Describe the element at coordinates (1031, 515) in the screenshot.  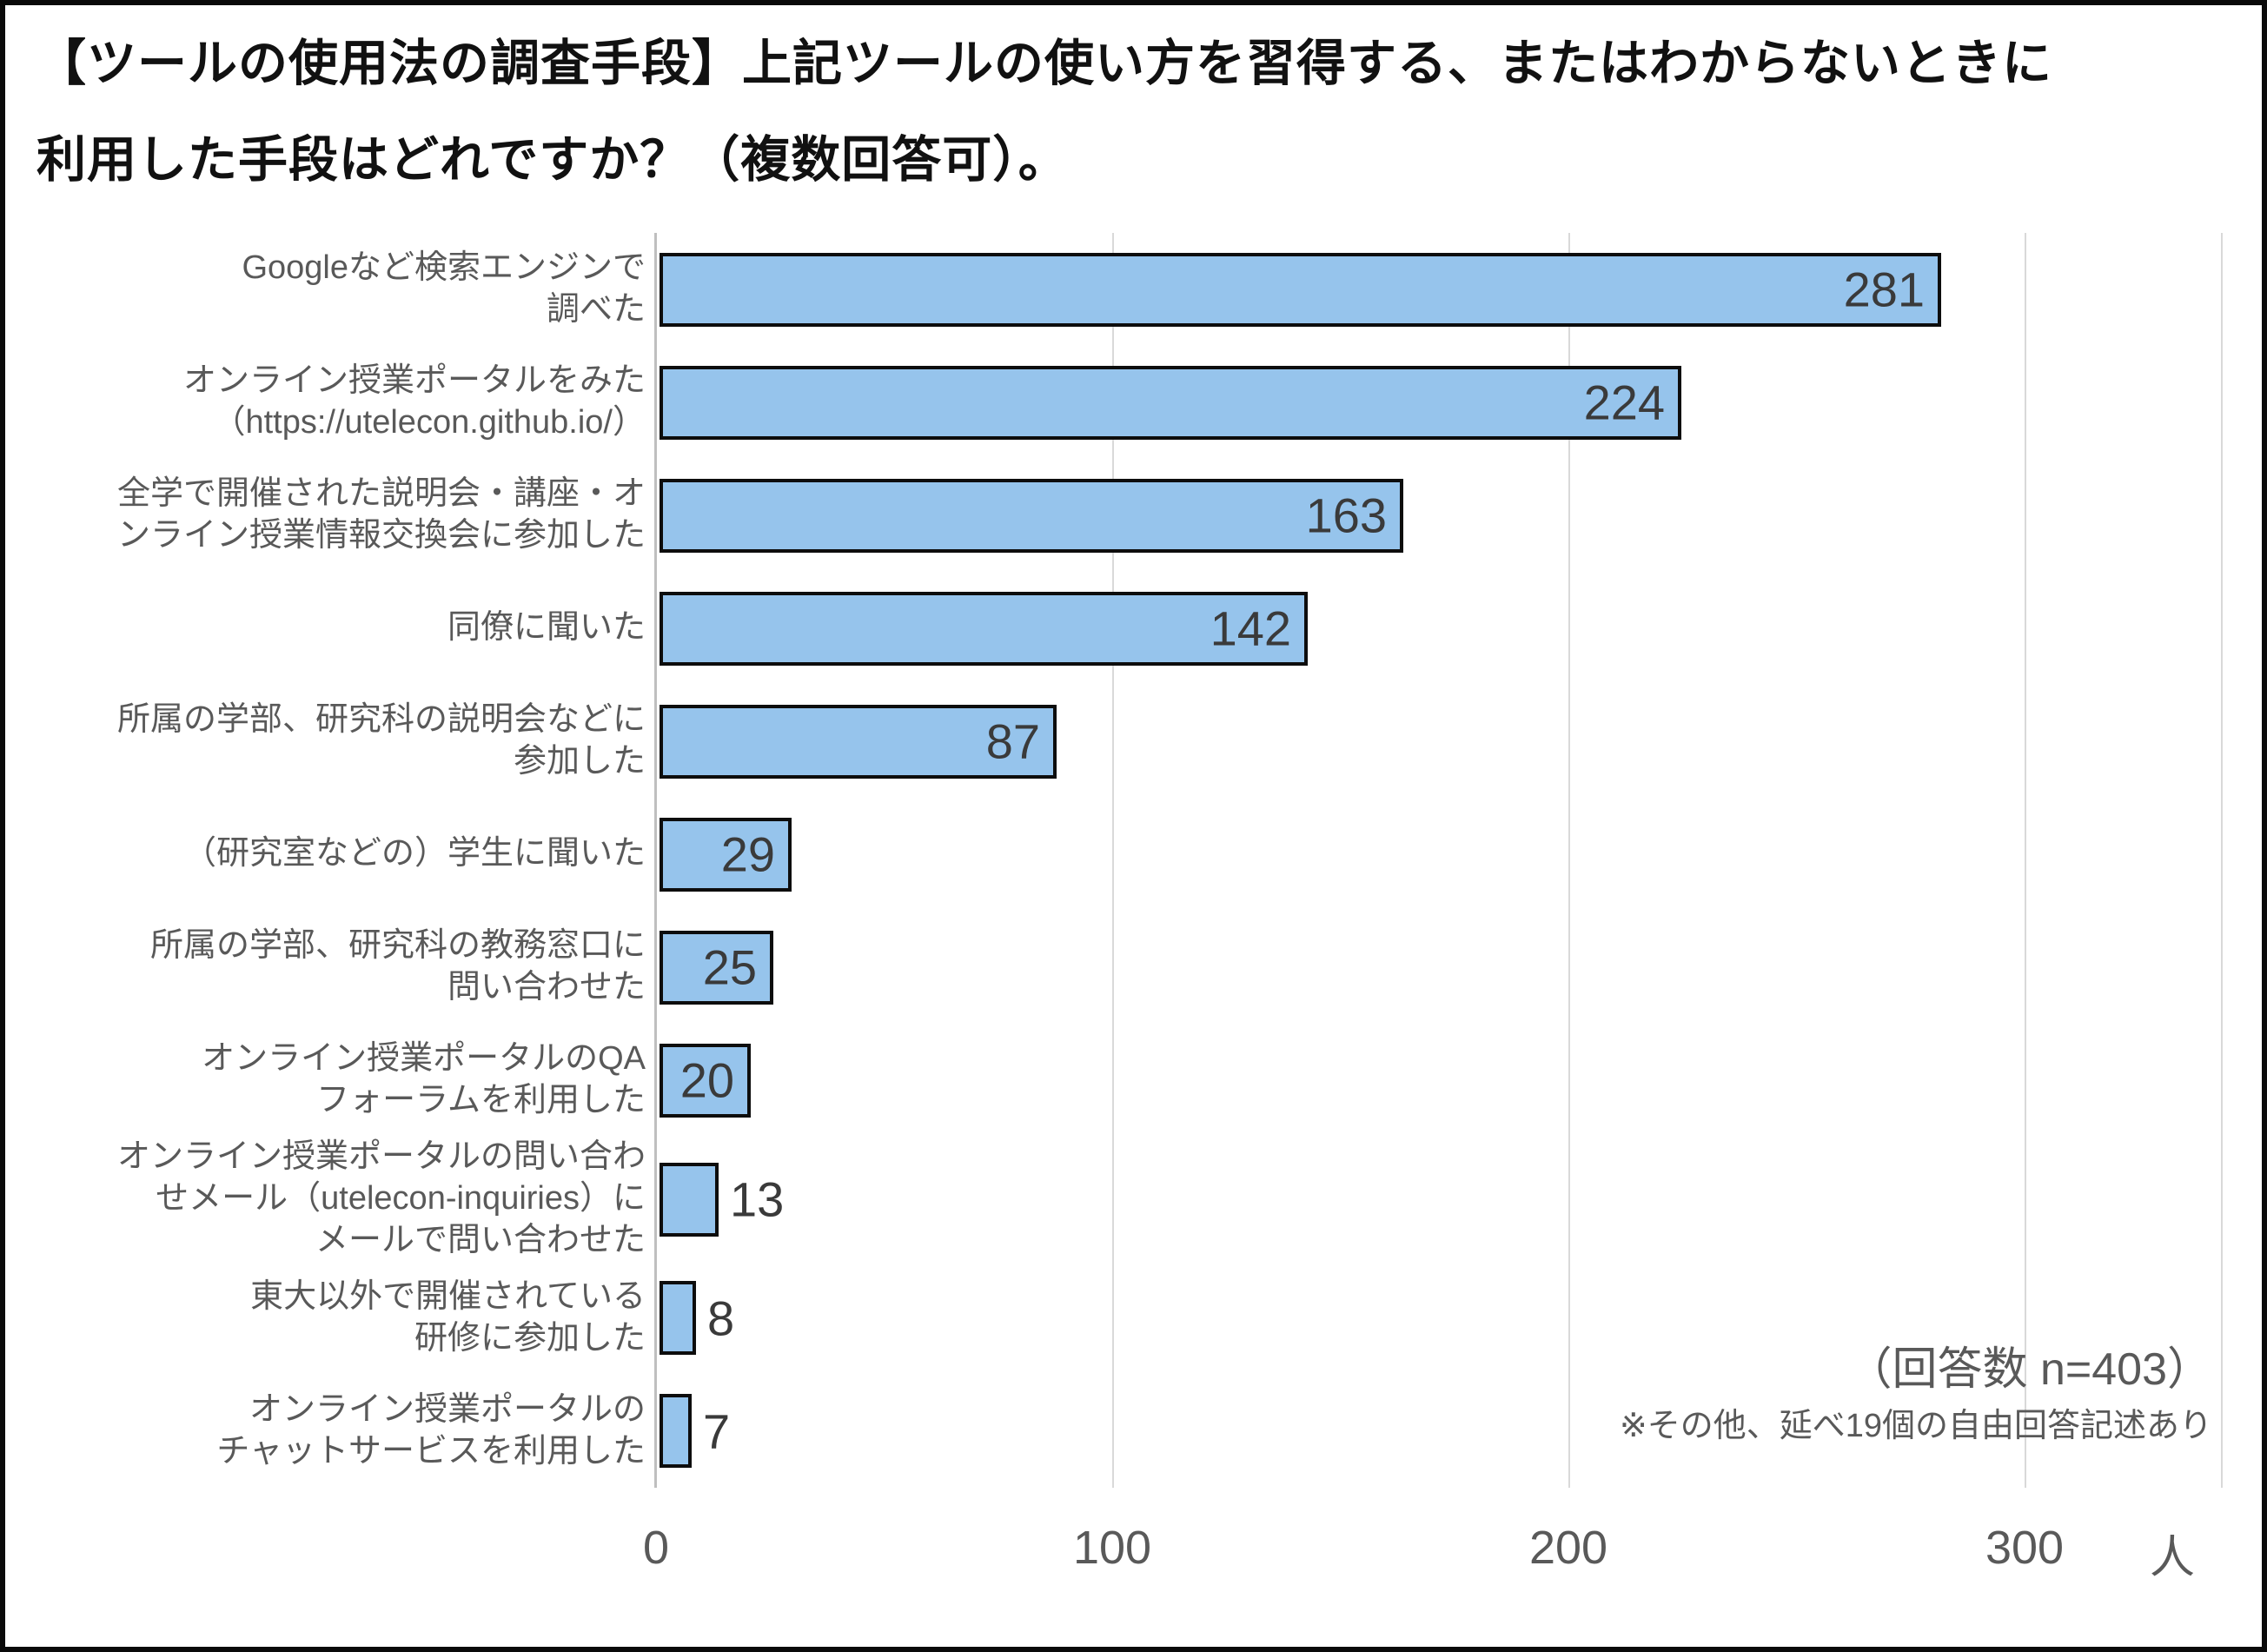
I see `bar: 163` at that location.